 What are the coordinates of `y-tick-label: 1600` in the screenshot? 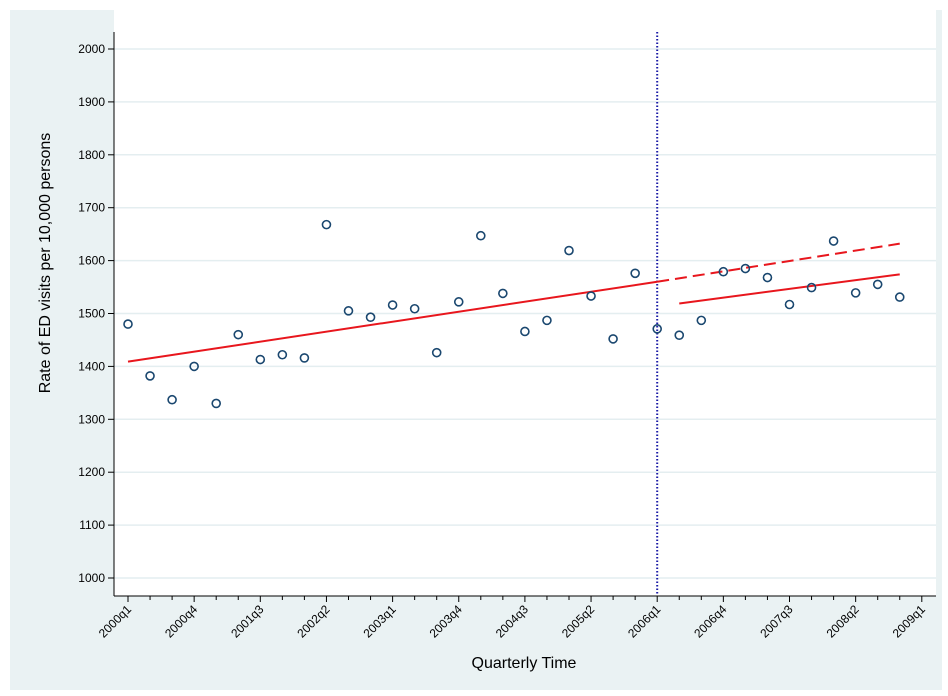 It's located at (91, 261).